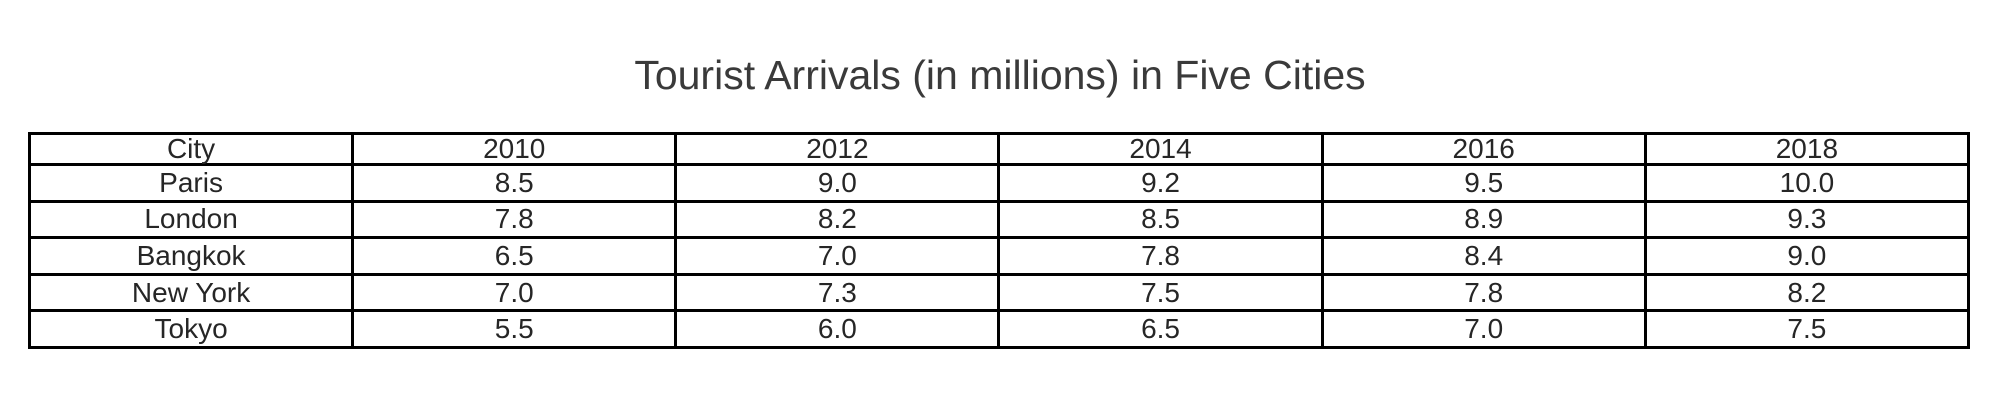  I want to click on cell-london-2012: 8.2, so click(837, 219).